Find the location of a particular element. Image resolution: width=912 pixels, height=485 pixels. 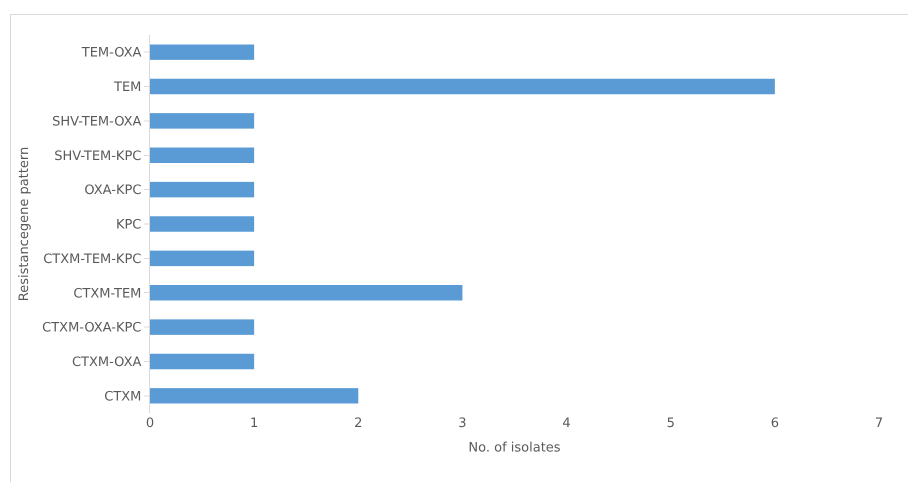

x-tick-label: 1 is located at coordinates (254, 423).